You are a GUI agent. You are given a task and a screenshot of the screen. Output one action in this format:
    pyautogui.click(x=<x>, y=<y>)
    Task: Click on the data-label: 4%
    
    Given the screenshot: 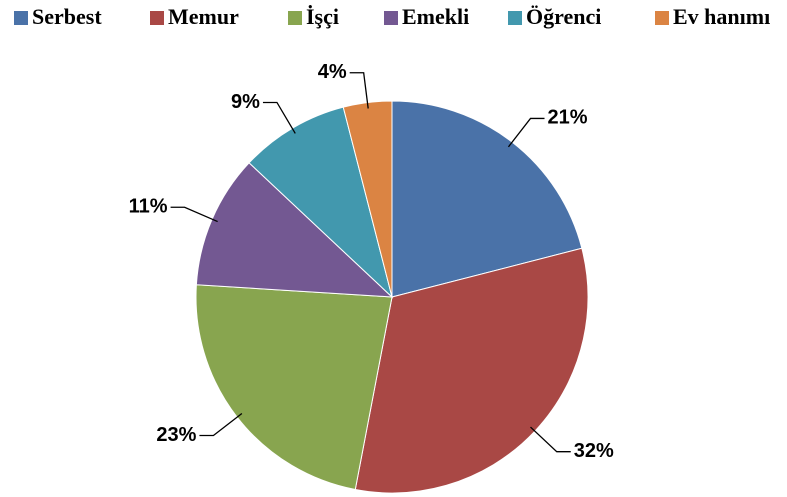 What is the action you would take?
    pyautogui.click(x=332, y=72)
    